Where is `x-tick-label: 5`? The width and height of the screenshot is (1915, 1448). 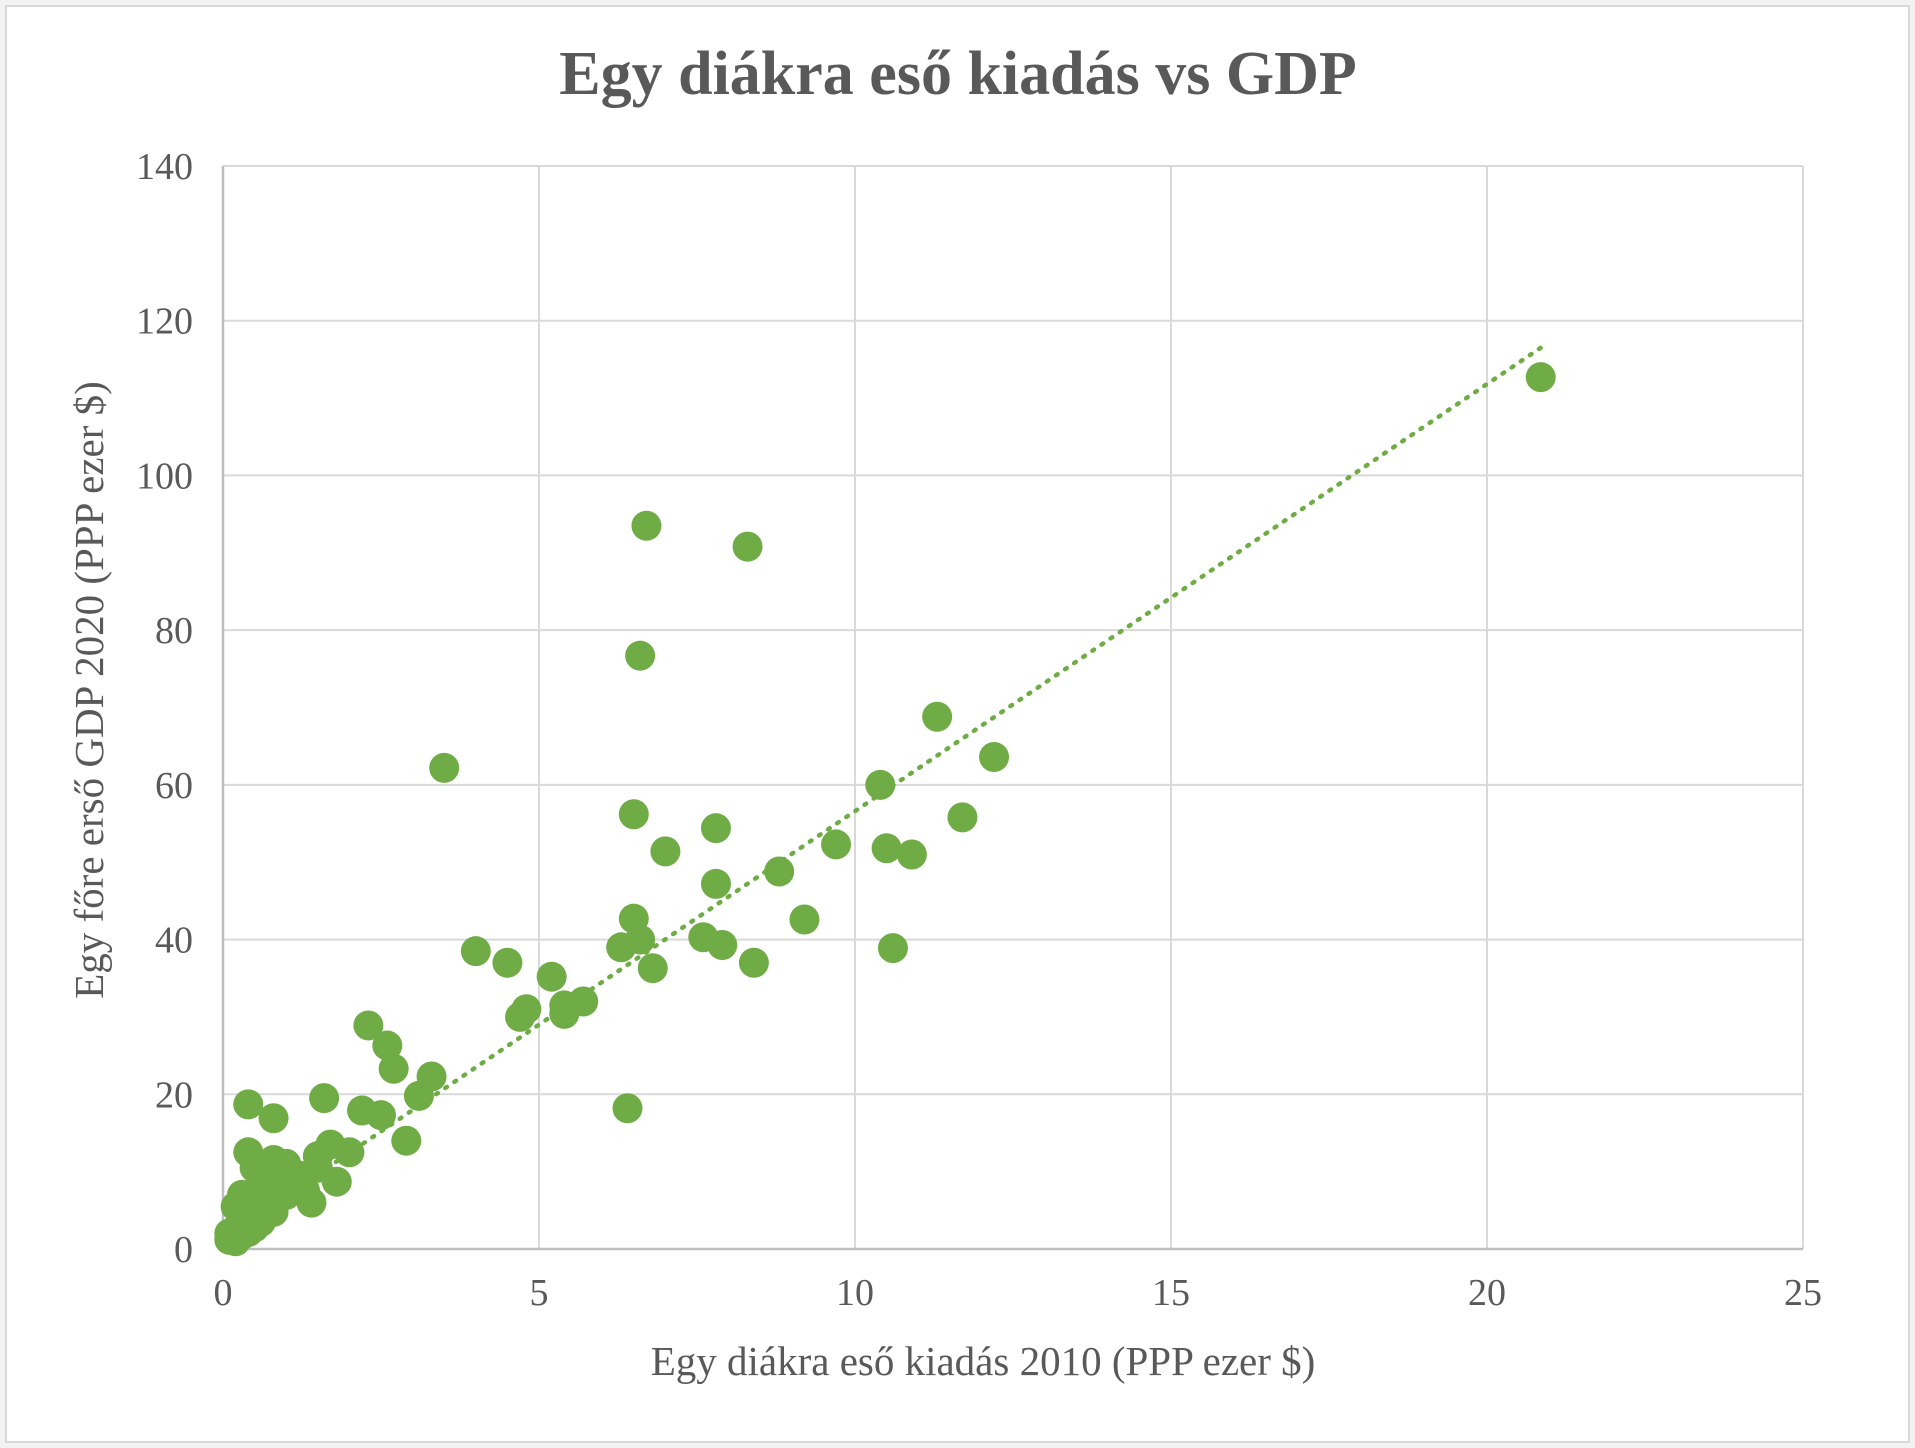 x-tick-label: 5 is located at coordinates (539, 1293).